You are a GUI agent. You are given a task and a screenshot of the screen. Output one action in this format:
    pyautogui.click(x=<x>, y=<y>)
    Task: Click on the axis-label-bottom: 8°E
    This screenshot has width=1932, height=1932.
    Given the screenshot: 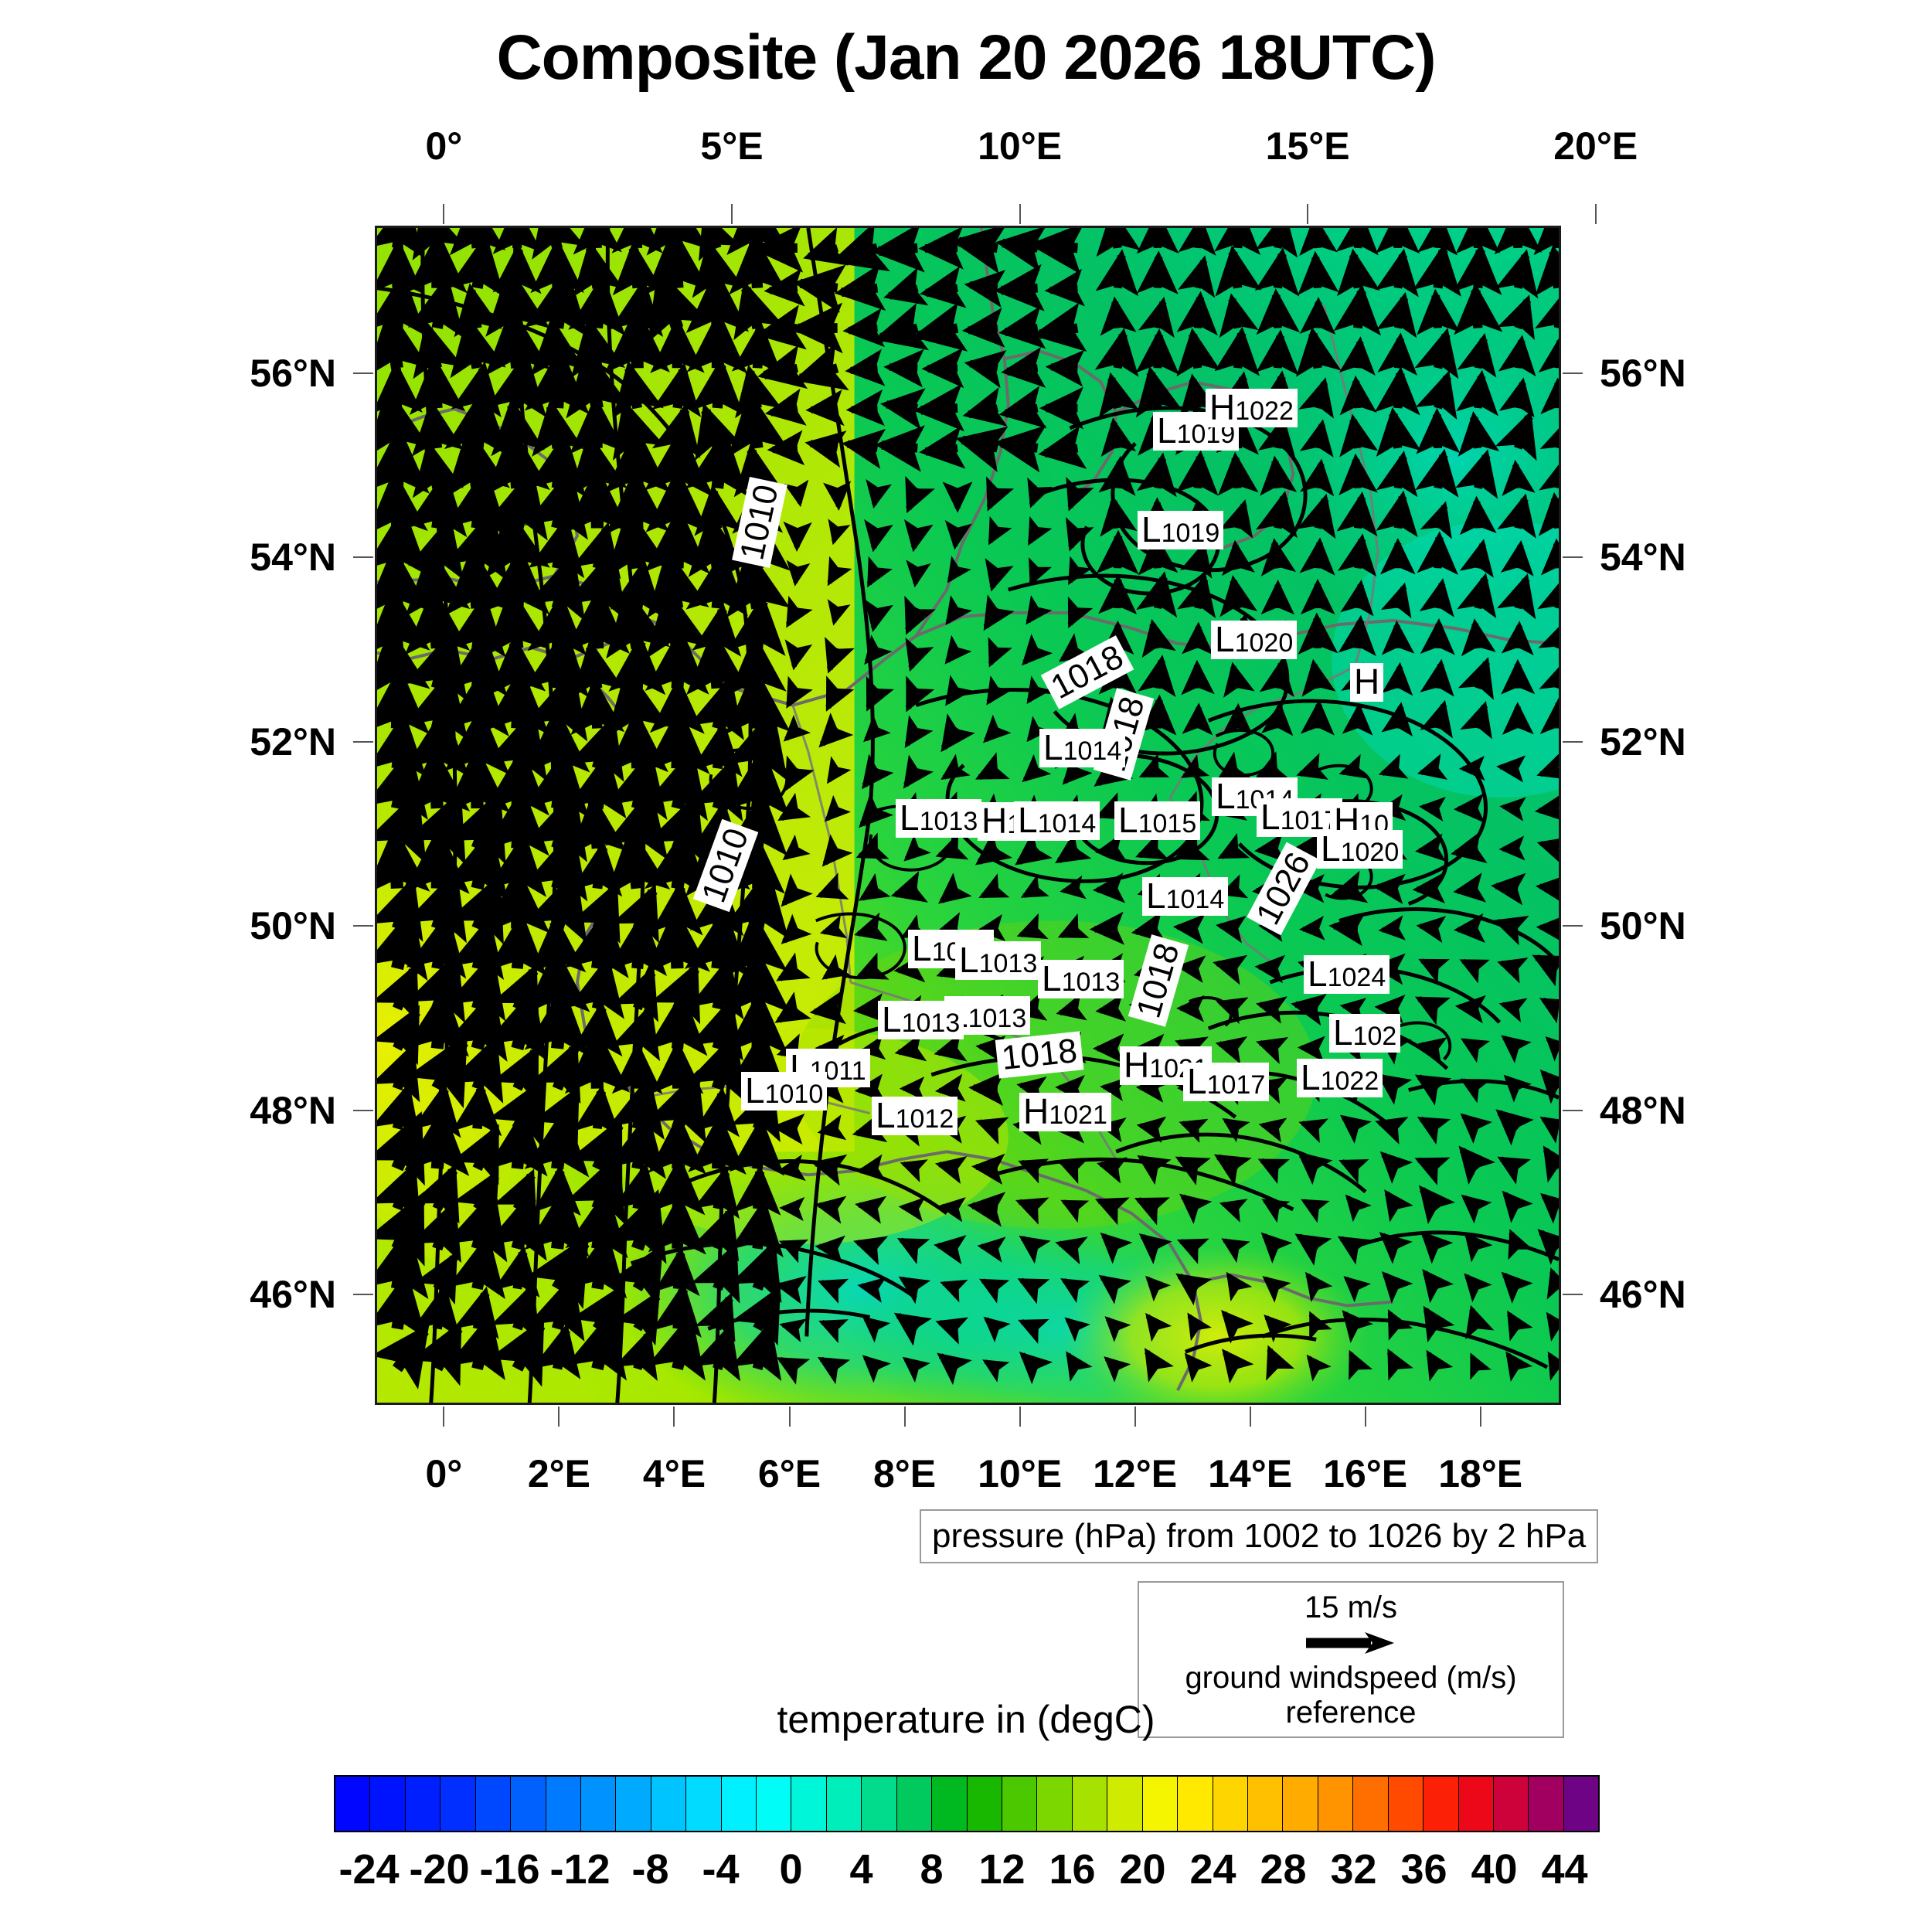 What is the action you would take?
    pyautogui.click(x=905, y=1474)
    